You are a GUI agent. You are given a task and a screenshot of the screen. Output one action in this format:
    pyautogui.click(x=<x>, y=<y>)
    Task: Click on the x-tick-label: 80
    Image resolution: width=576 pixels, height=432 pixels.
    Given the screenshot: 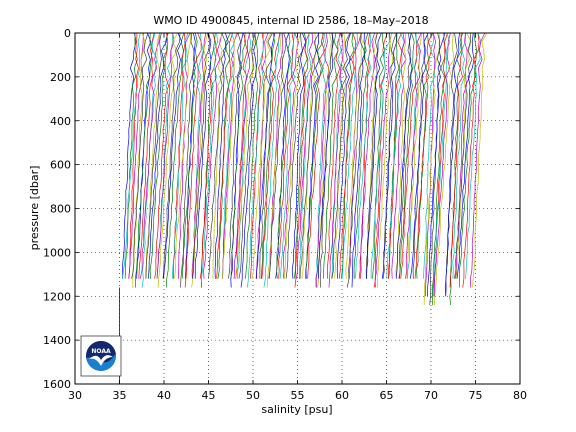 What is the action you would take?
    pyautogui.click(x=520, y=395)
    